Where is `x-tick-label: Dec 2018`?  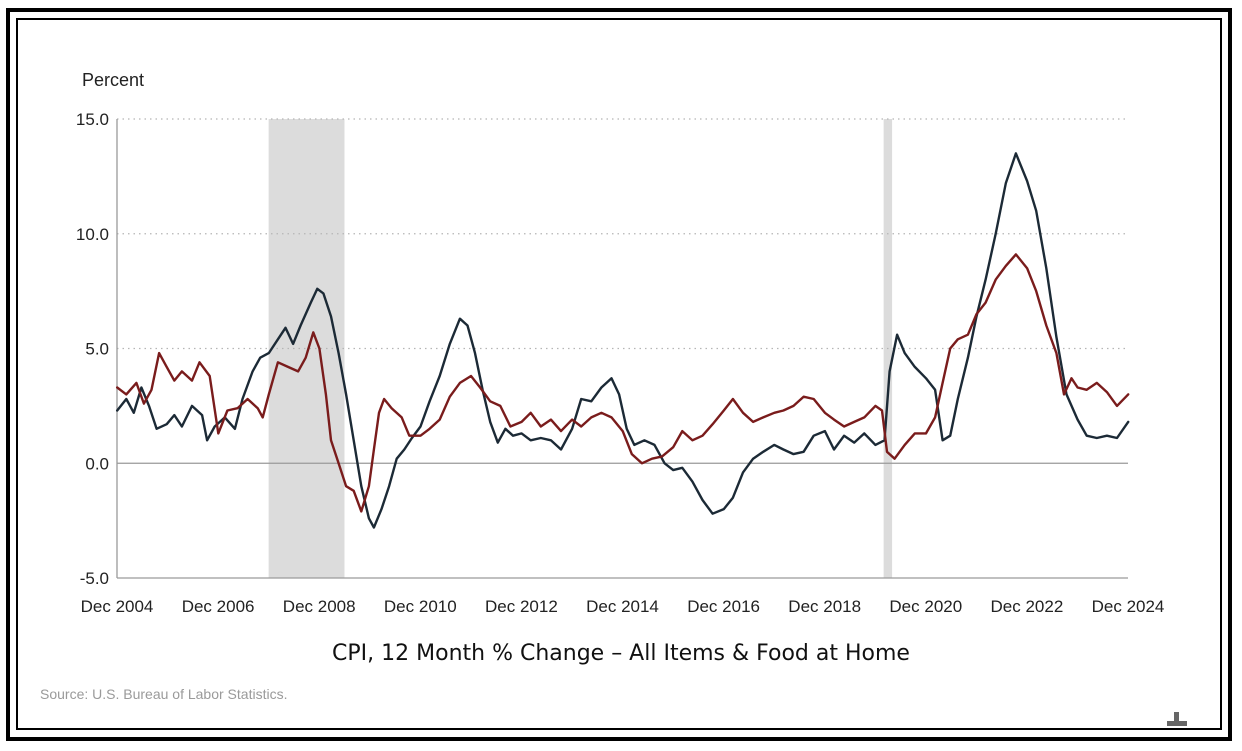
x-tick-label: Dec 2018 is located at coordinates (824, 606).